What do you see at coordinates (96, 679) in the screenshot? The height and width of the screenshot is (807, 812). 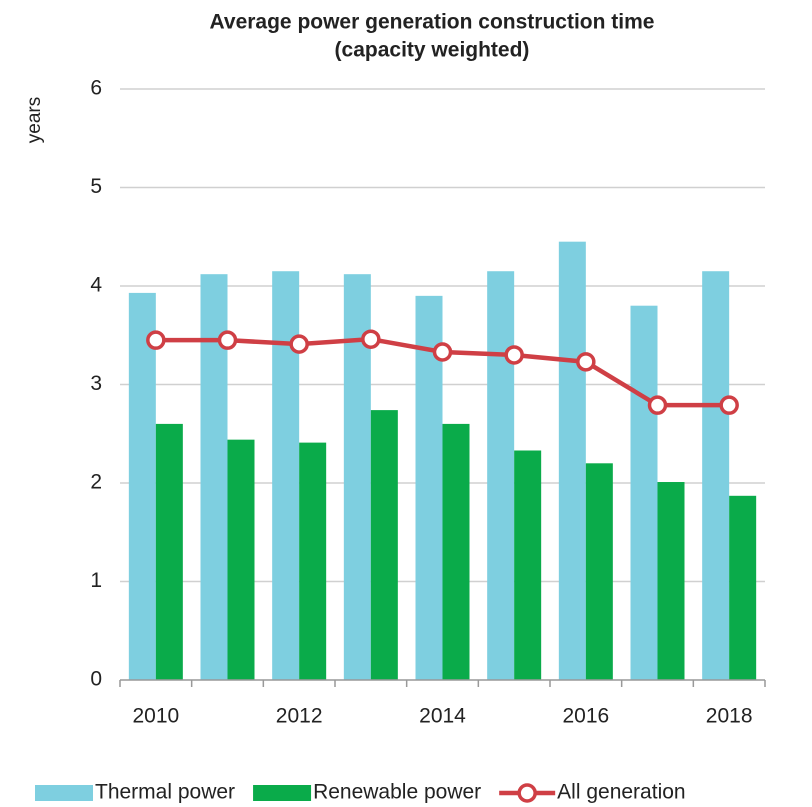 I see `y-tick-label: 0` at bounding box center [96, 679].